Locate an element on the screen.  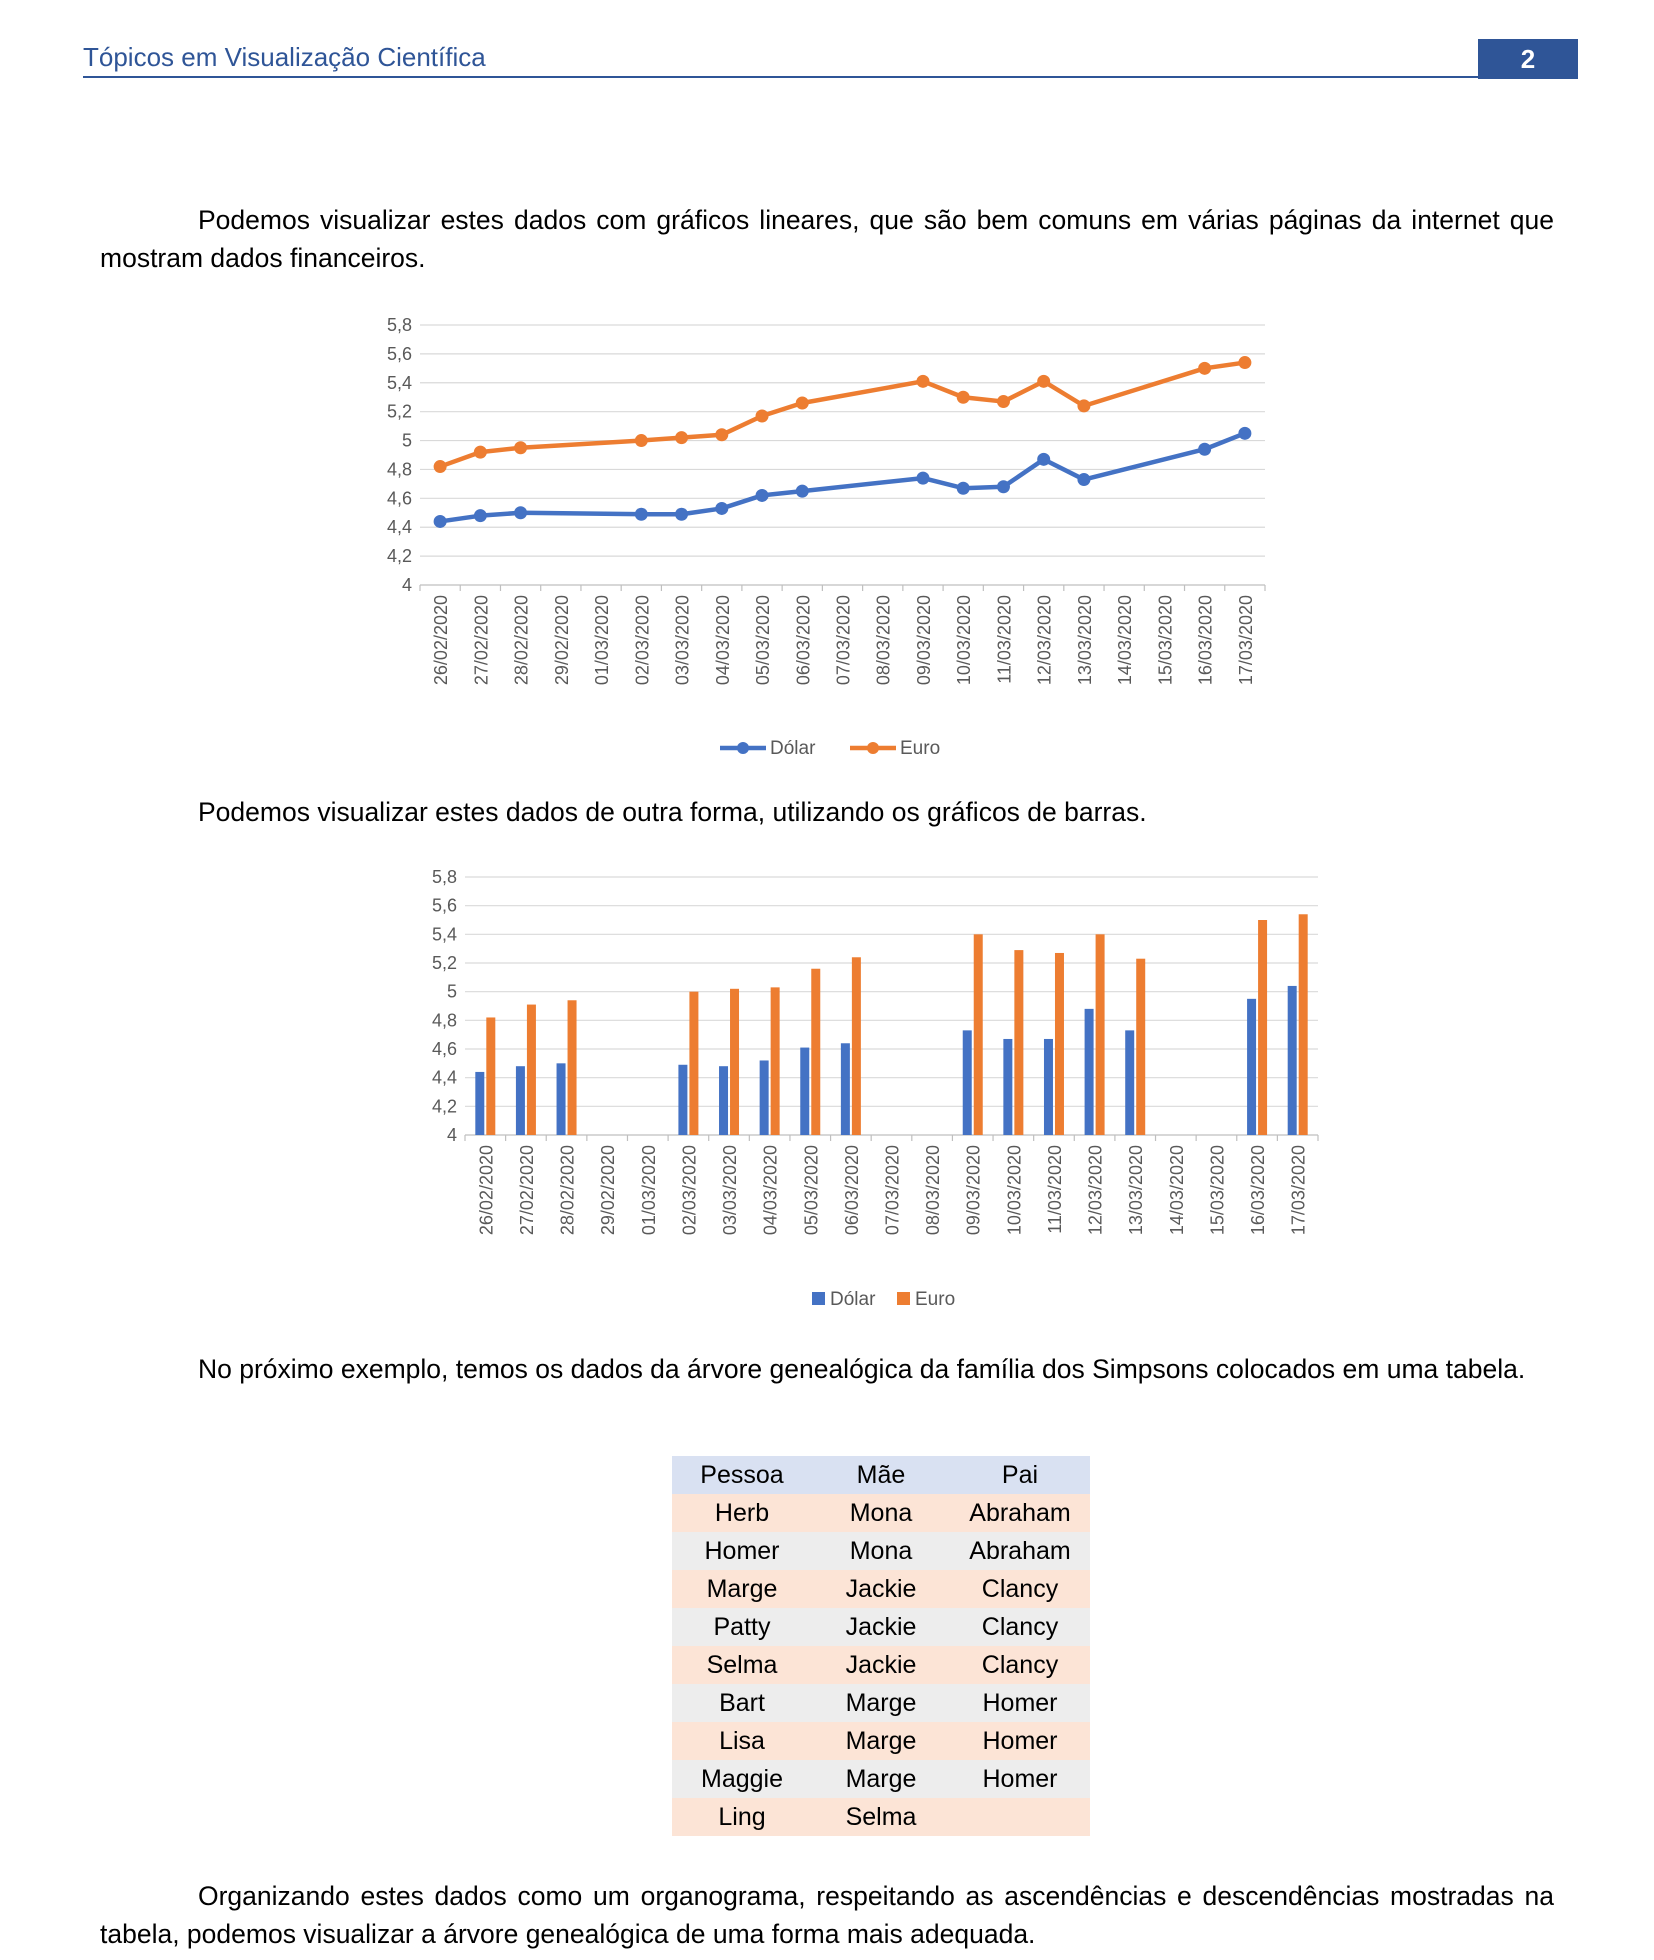
table-row: Bart Marge Homer is located at coordinates (881, 1703).